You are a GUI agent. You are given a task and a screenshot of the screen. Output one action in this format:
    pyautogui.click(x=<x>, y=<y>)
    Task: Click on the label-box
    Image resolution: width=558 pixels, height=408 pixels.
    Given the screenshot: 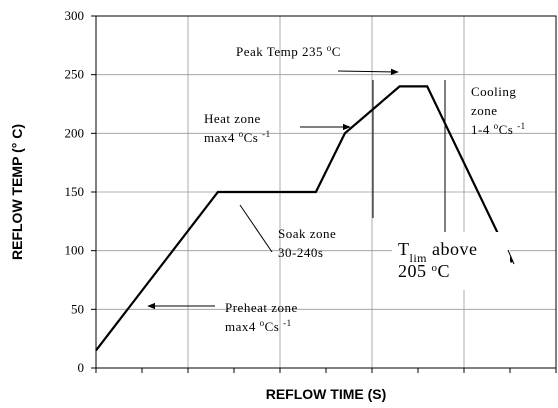 What is the action you would take?
    pyautogui.click(x=451, y=261)
    